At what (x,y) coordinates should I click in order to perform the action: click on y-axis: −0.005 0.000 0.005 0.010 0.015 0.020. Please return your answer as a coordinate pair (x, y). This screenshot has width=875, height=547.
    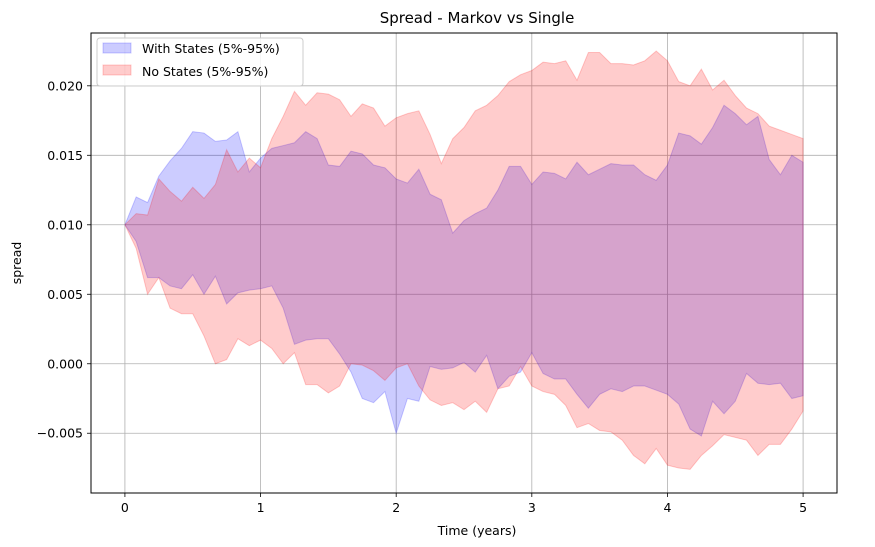
    Looking at the image, I should click on (64, 259).